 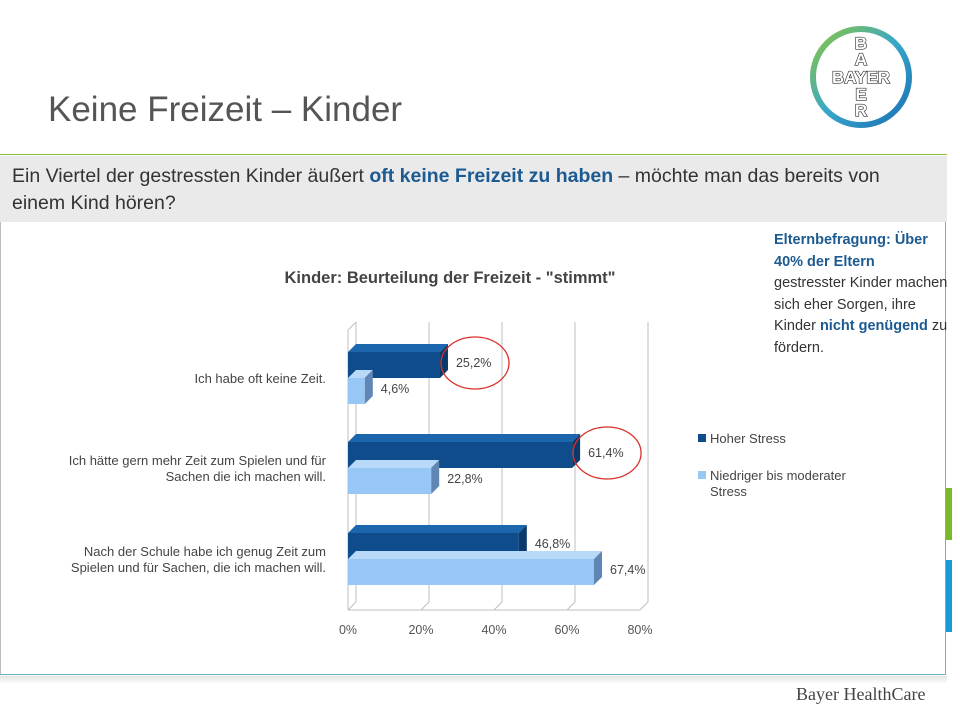 I want to click on legend-label: Hoher Stress, so click(x=748, y=438).